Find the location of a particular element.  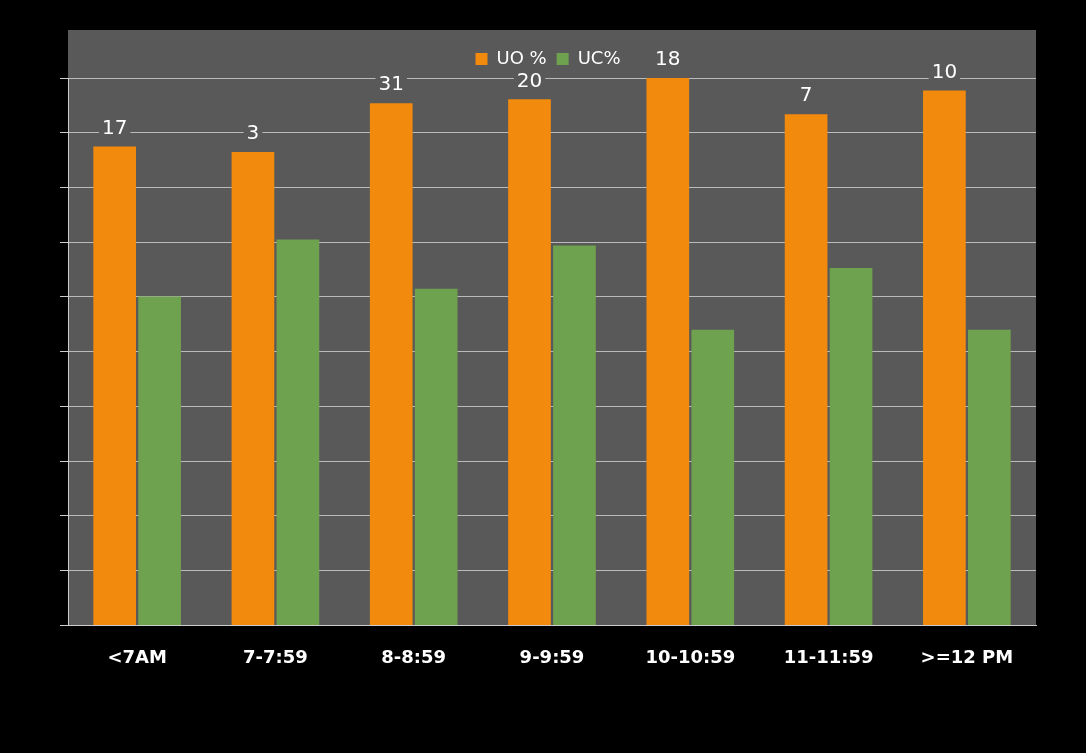

annotation: 3 is located at coordinates (253, 132).